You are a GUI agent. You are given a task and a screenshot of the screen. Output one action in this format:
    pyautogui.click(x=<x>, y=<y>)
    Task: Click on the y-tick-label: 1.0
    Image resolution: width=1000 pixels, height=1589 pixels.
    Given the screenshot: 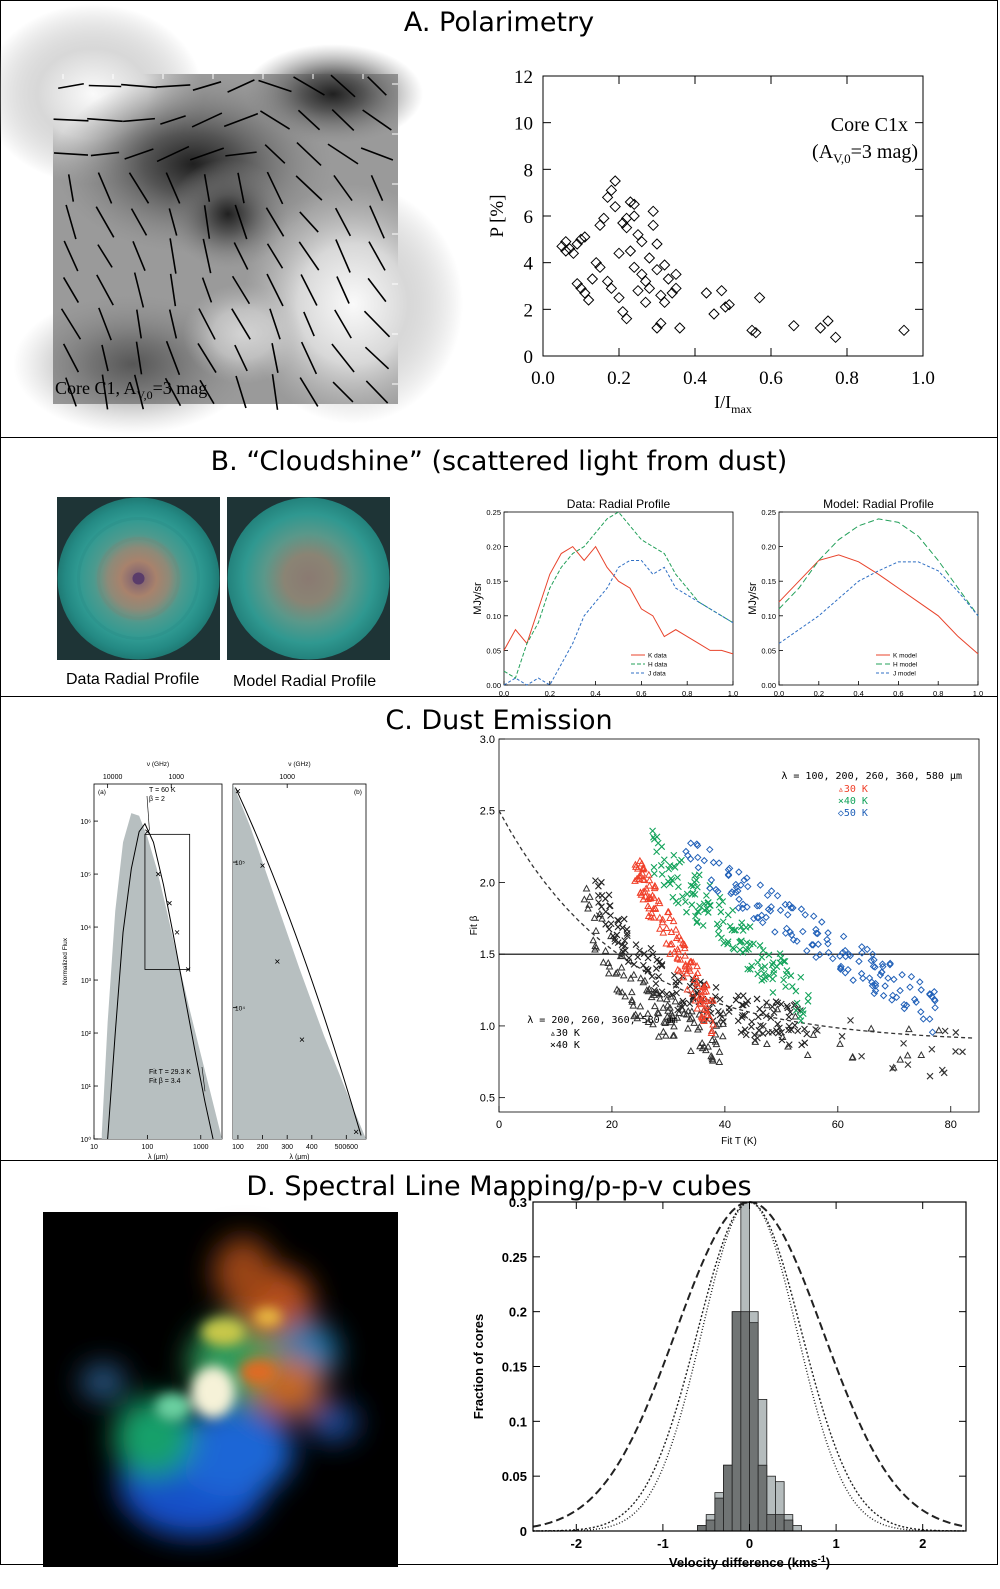 What is the action you would take?
    pyautogui.click(x=487, y=1027)
    